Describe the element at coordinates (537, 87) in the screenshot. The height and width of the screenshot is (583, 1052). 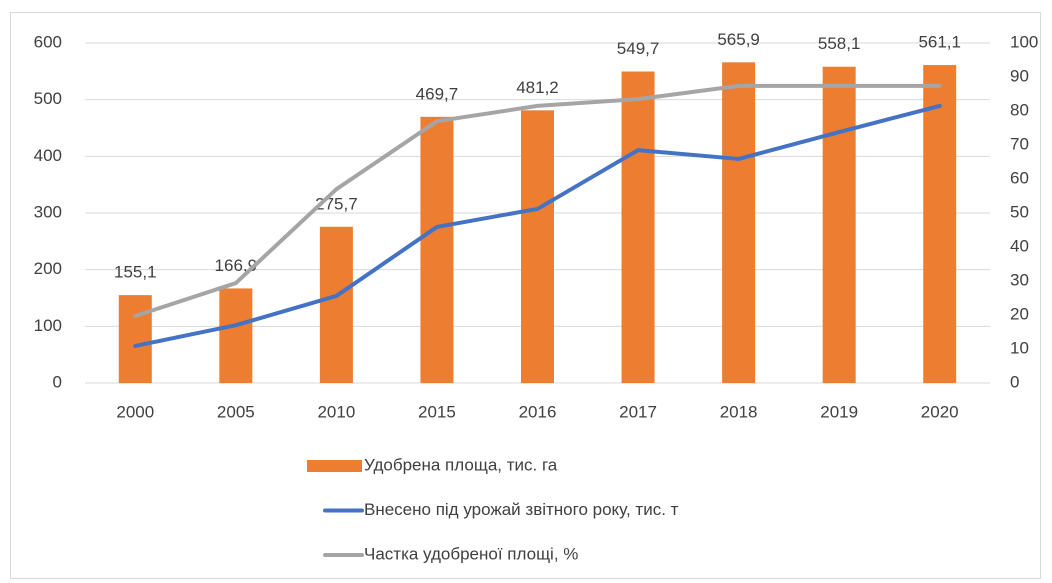
I see `data-label: 481,2` at that location.